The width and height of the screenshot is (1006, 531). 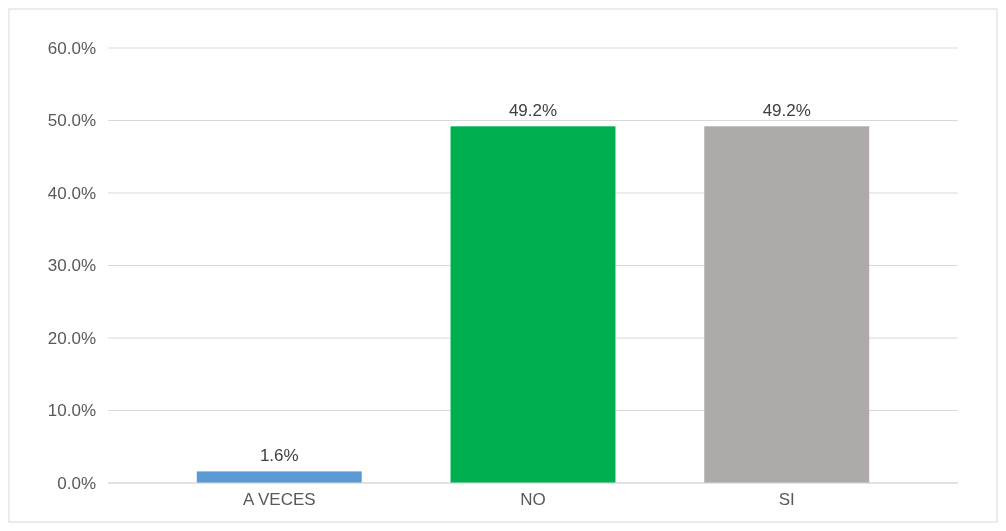 What do you see at coordinates (71, 338) in the screenshot?
I see `y-tick-label: 20.0%` at bounding box center [71, 338].